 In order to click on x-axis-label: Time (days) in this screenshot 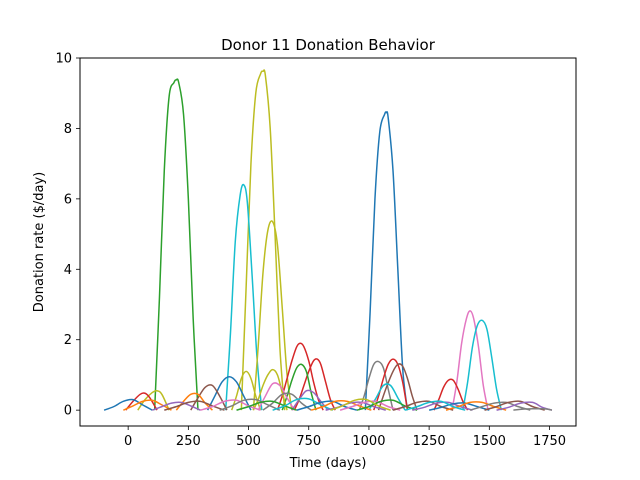, I will do `click(328, 463)`.